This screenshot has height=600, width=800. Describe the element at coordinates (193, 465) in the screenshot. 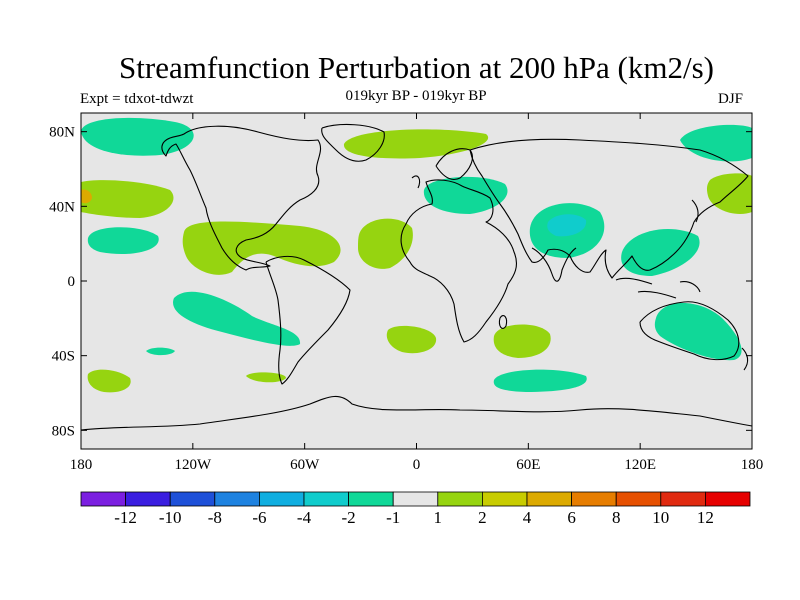

I see `lon-tick-label: 120W` at that location.